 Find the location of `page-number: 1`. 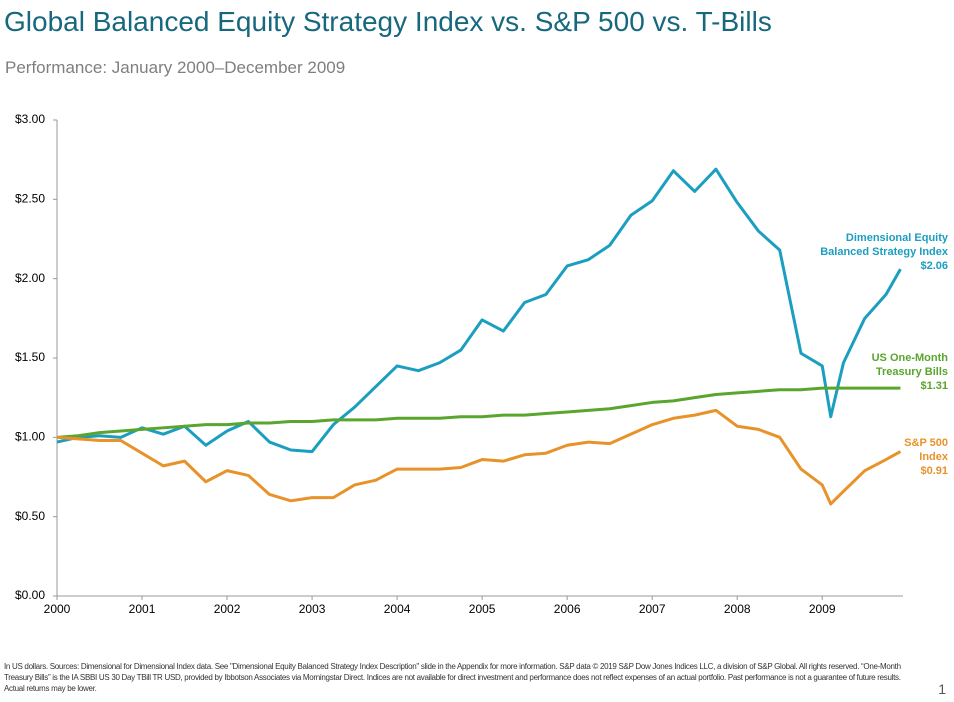

page-number: 1 is located at coordinates (942, 689).